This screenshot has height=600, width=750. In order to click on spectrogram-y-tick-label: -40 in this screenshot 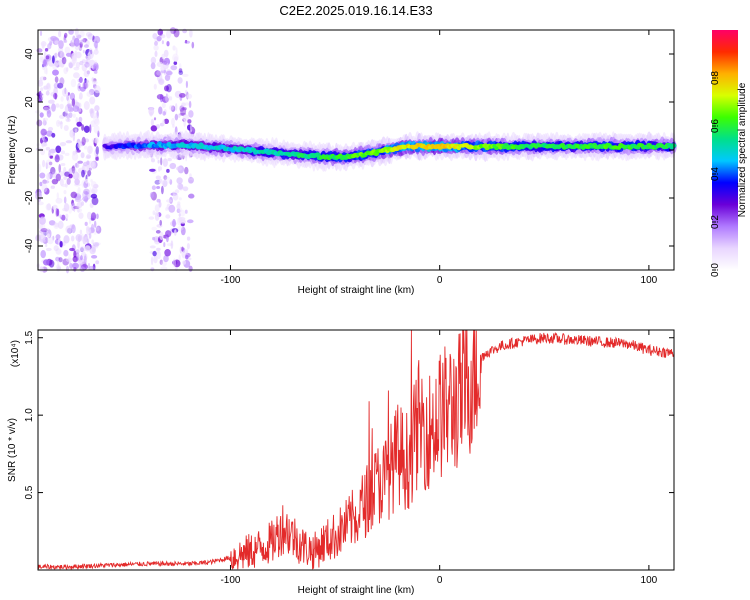, I will do `click(29, 245)`.